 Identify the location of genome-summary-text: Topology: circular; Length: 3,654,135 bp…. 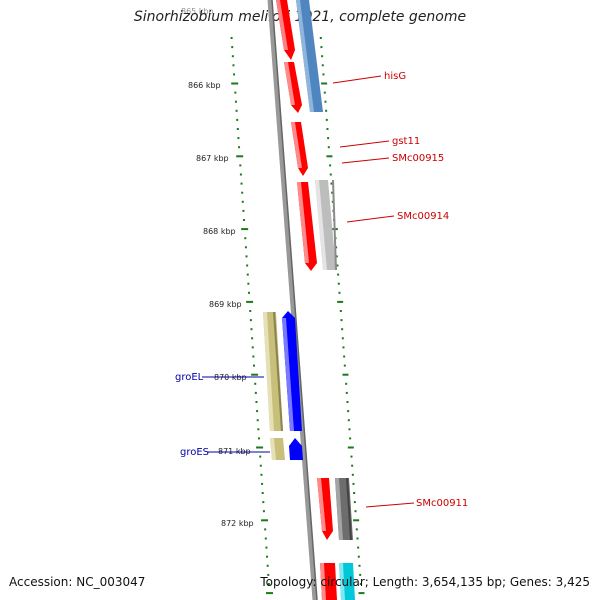
(425, 582).